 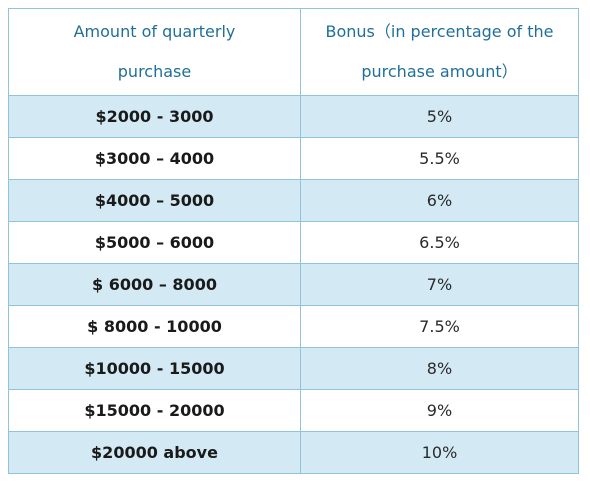 What do you see at coordinates (439, 452) in the screenshot?
I see `bonus-cell: 10%` at bounding box center [439, 452].